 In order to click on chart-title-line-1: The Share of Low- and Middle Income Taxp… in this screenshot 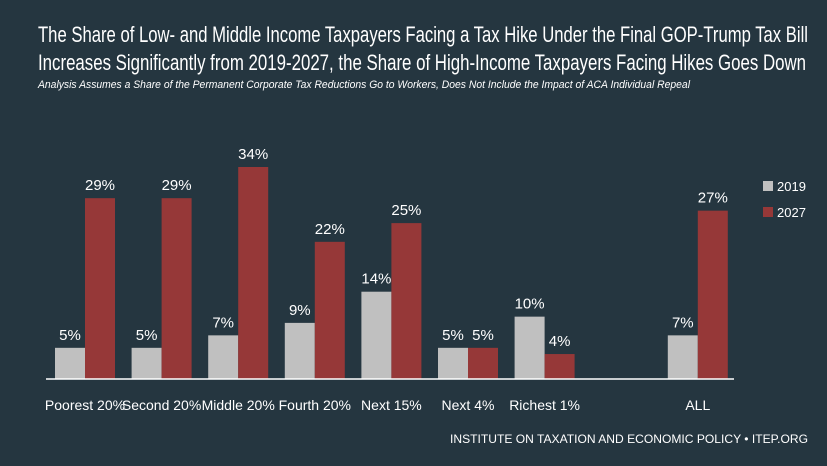, I will do `click(423, 34)`.